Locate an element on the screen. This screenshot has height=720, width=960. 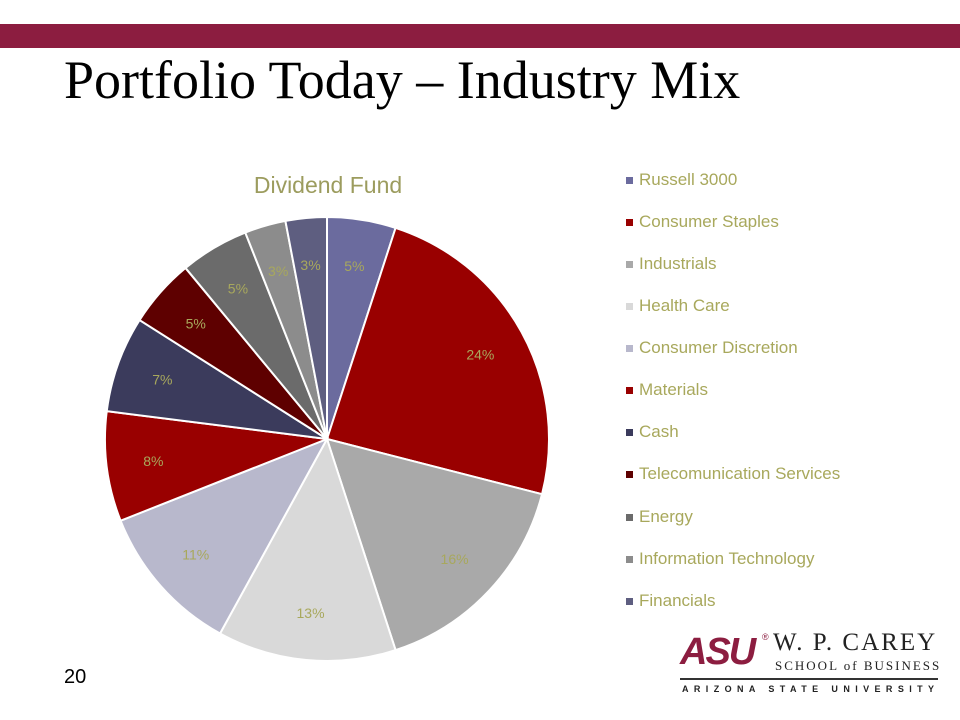
legend-label: Cash is located at coordinates (659, 431).